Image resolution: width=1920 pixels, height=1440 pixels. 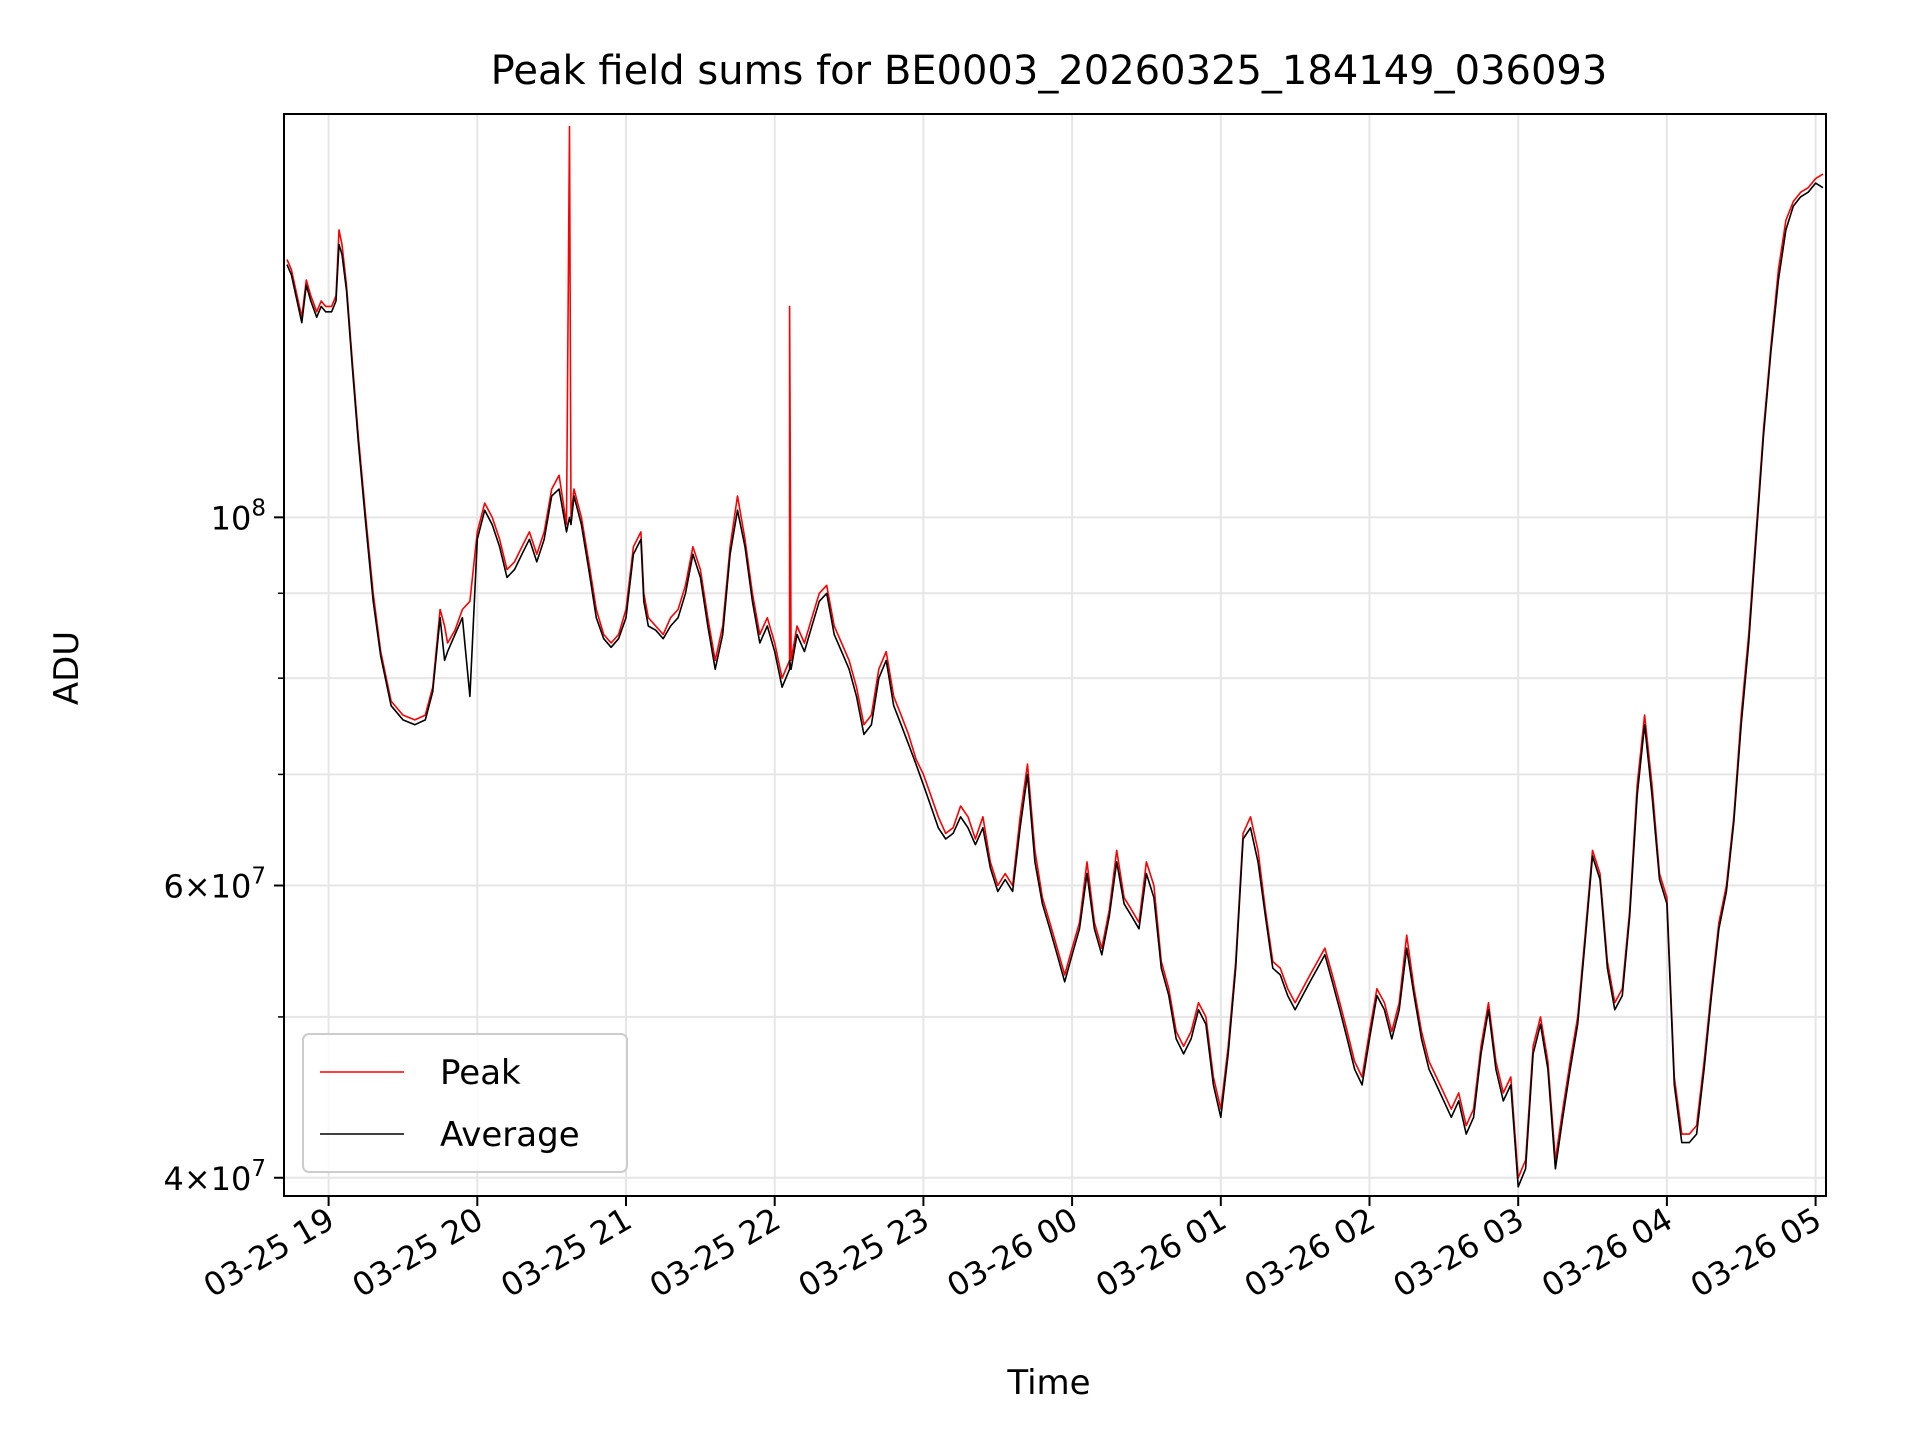 I want to click on legend: Peak Average, so click(x=465, y=1103).